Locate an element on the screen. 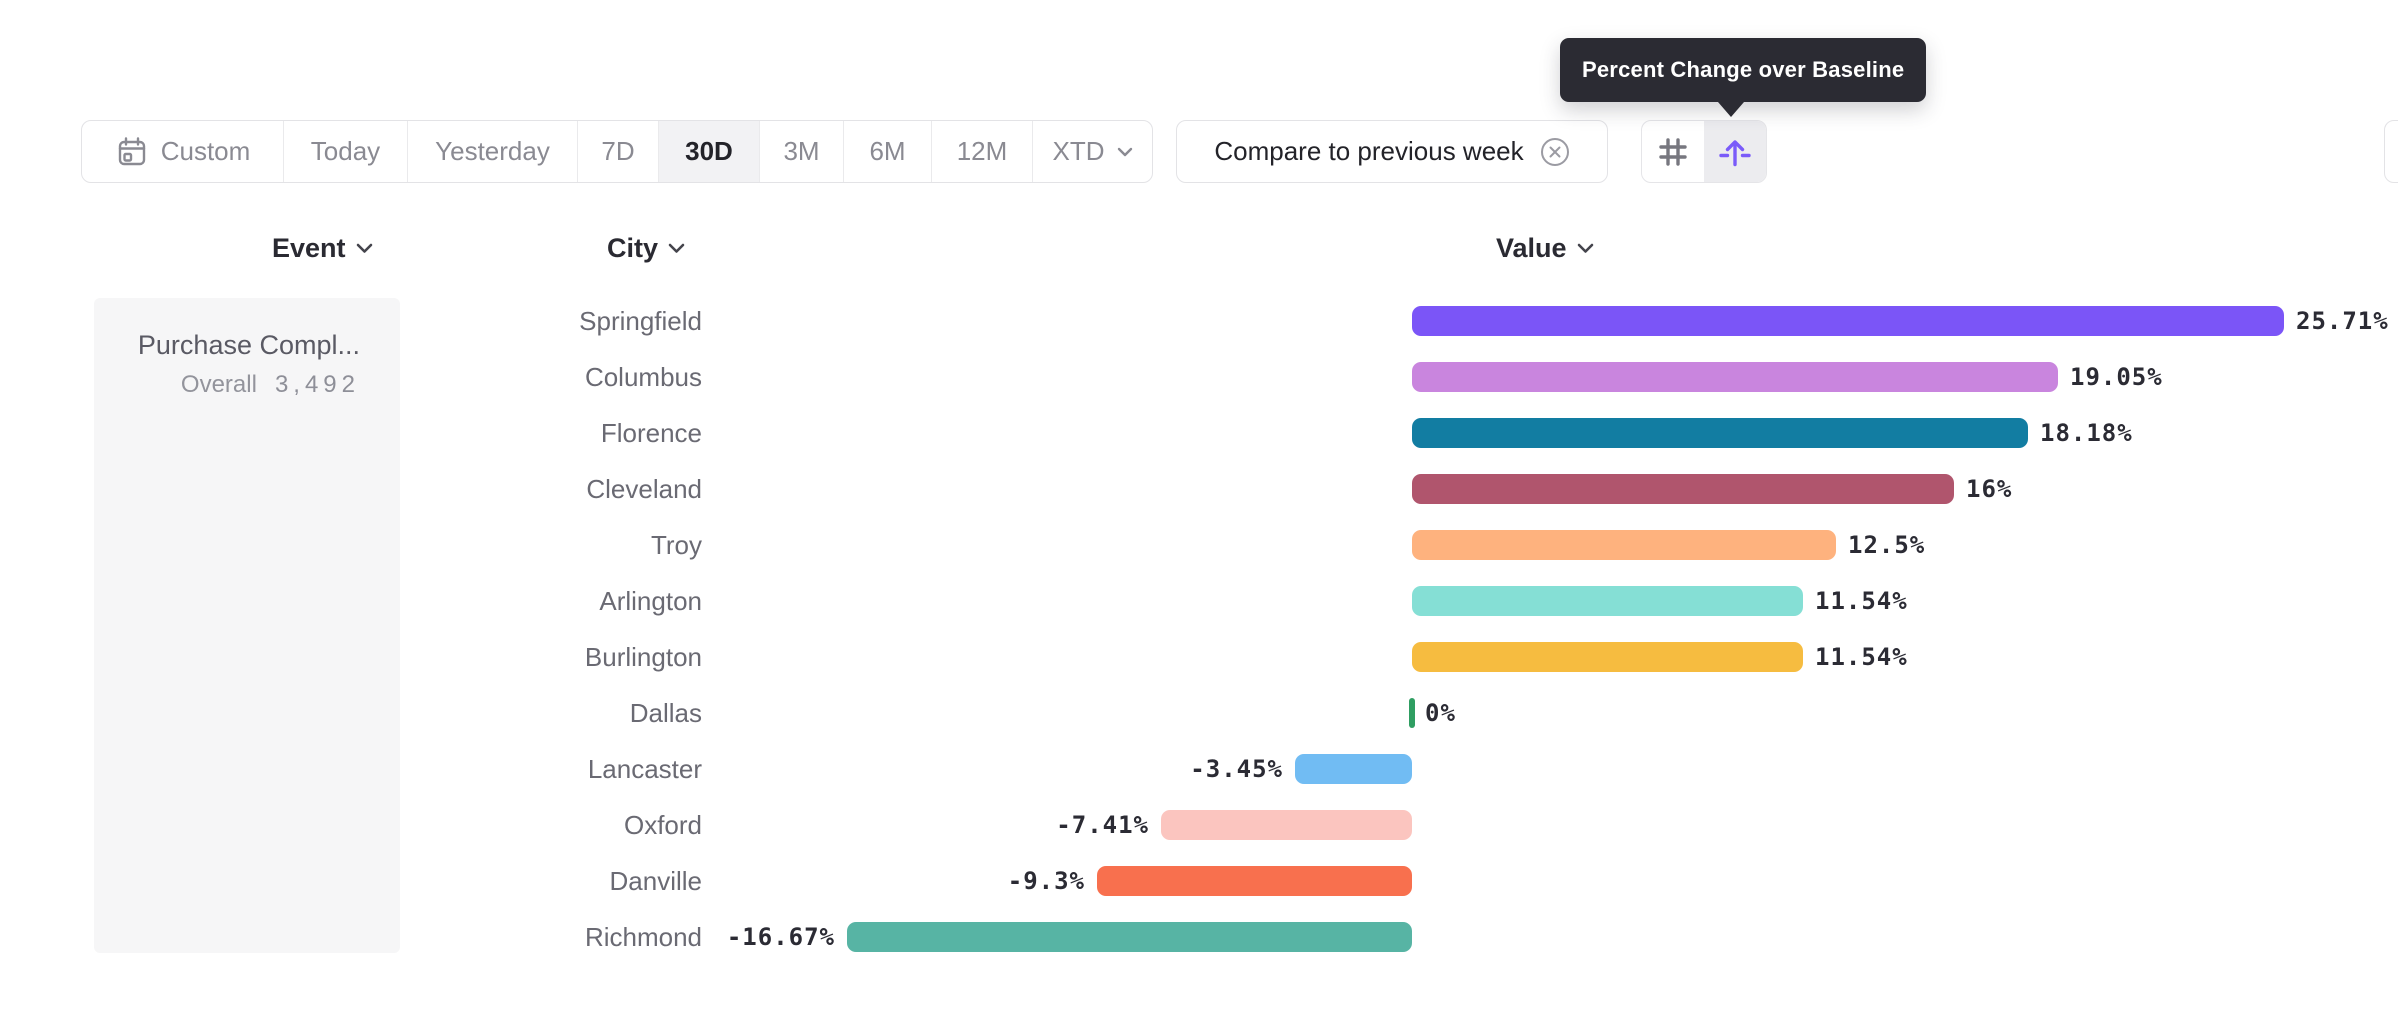 This screenshot has height=1022, width=2398. event-overall-value: 3,492 is located at coordinates (317, 384).